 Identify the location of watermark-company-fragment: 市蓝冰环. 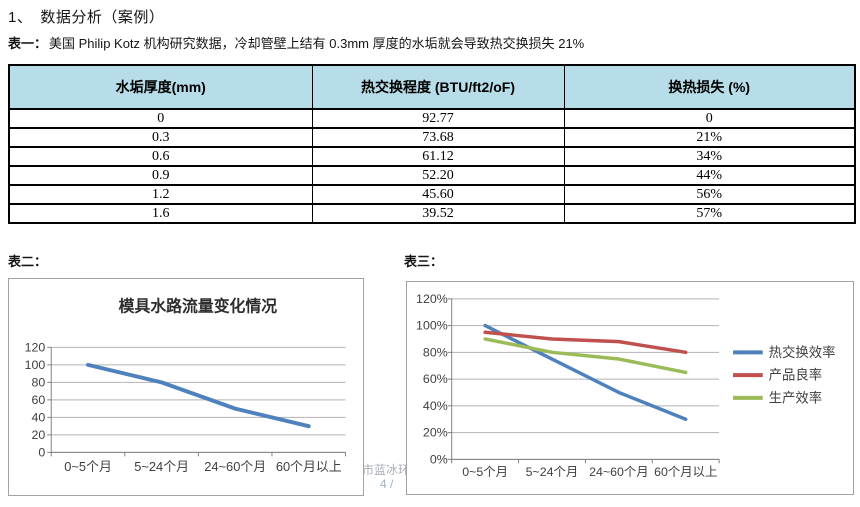
(386, 470).